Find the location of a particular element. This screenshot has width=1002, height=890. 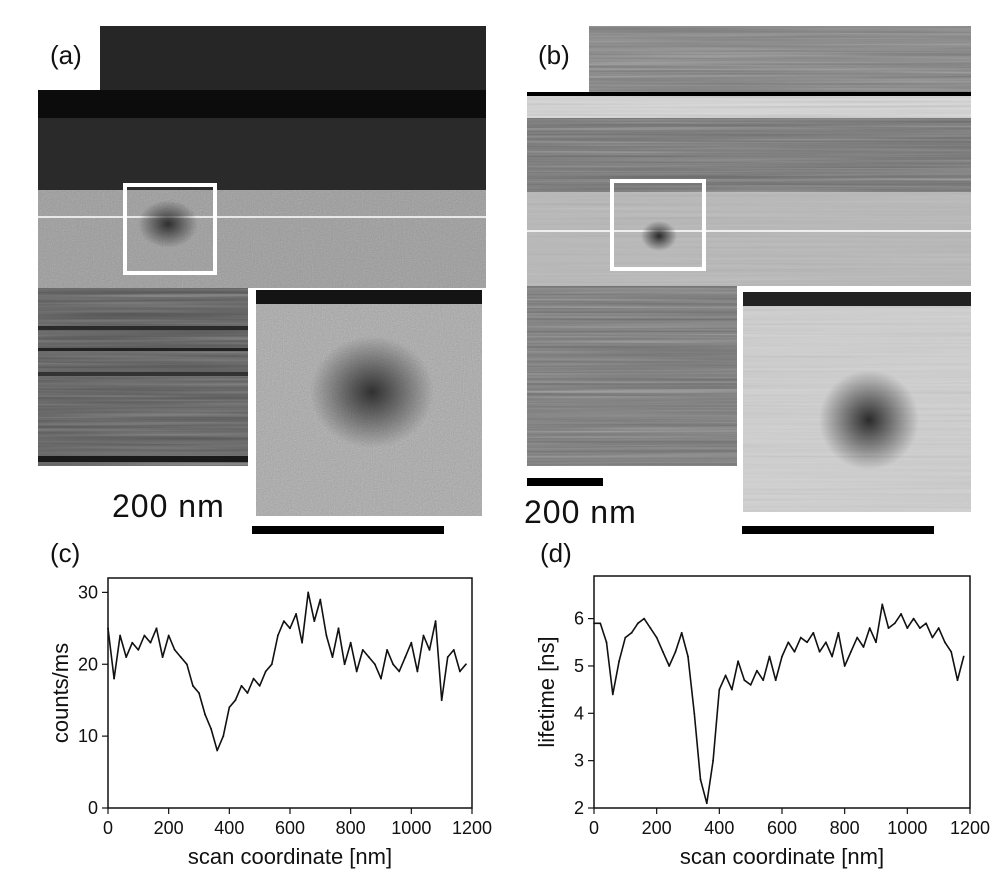

y-tick-label: 5 is located at coordinates (579, 666).